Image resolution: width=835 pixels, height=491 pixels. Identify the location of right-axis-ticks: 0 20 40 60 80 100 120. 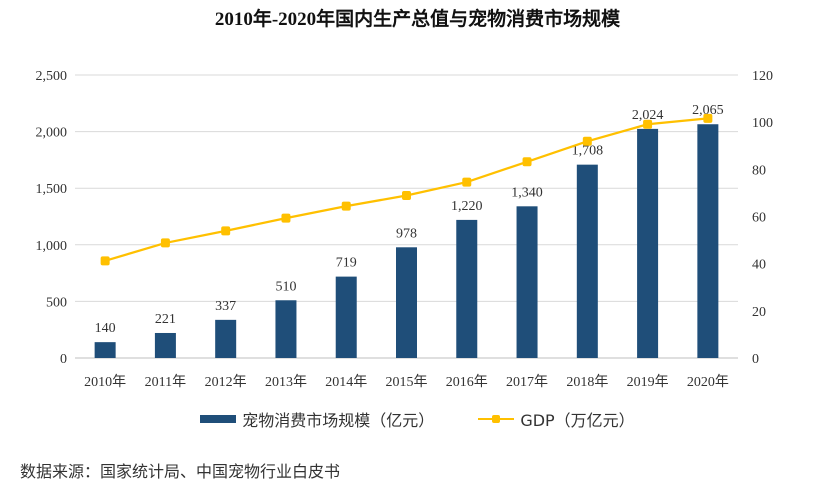
(762, 218).